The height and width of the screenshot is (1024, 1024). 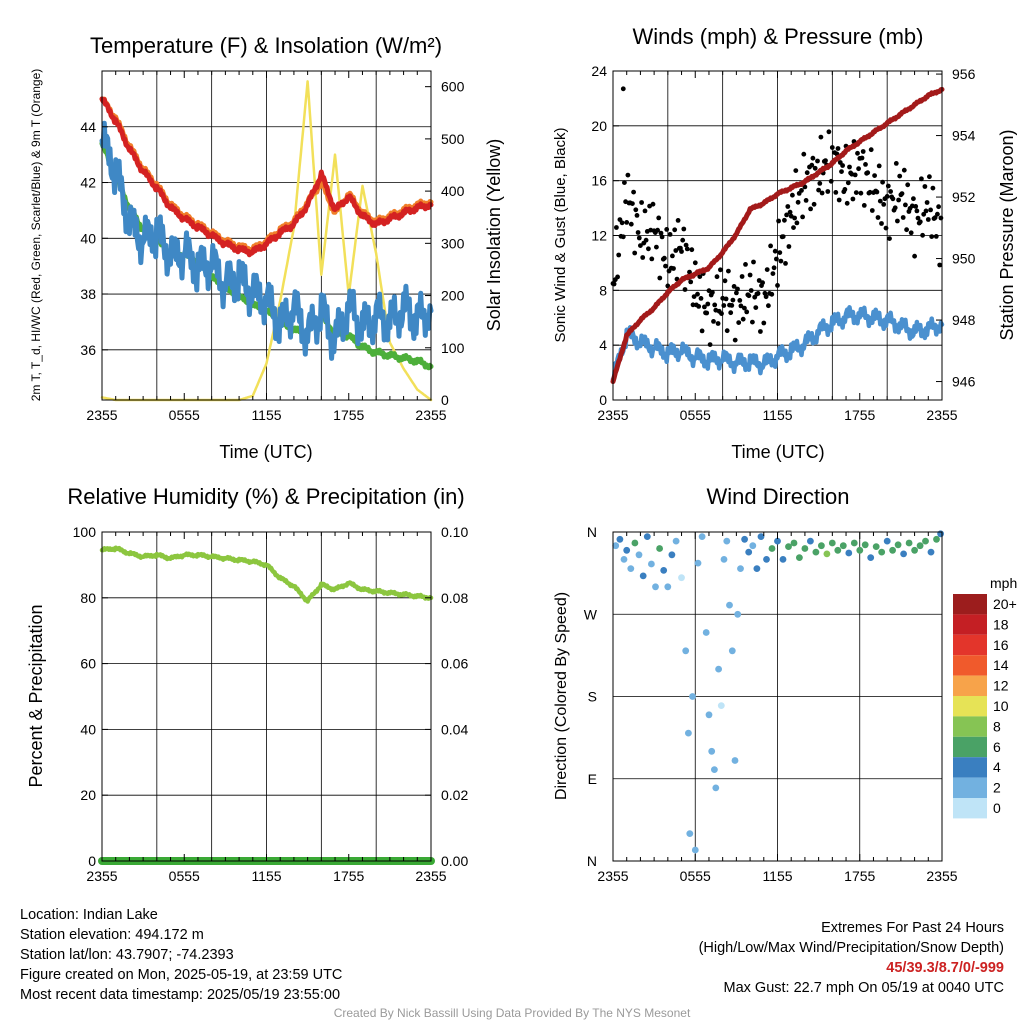 What do you see at coordinates (85, 532) in the screenshot?
I see `humidity-ytick-label-left: 100` at bounding box center [85, 532].